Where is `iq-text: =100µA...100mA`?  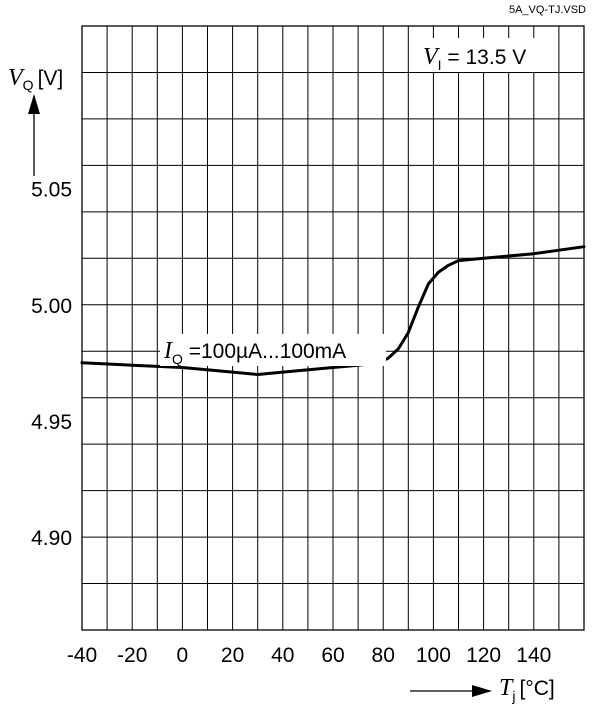
iq-text: =100µA...100mA is located at coordinates (264, 351).